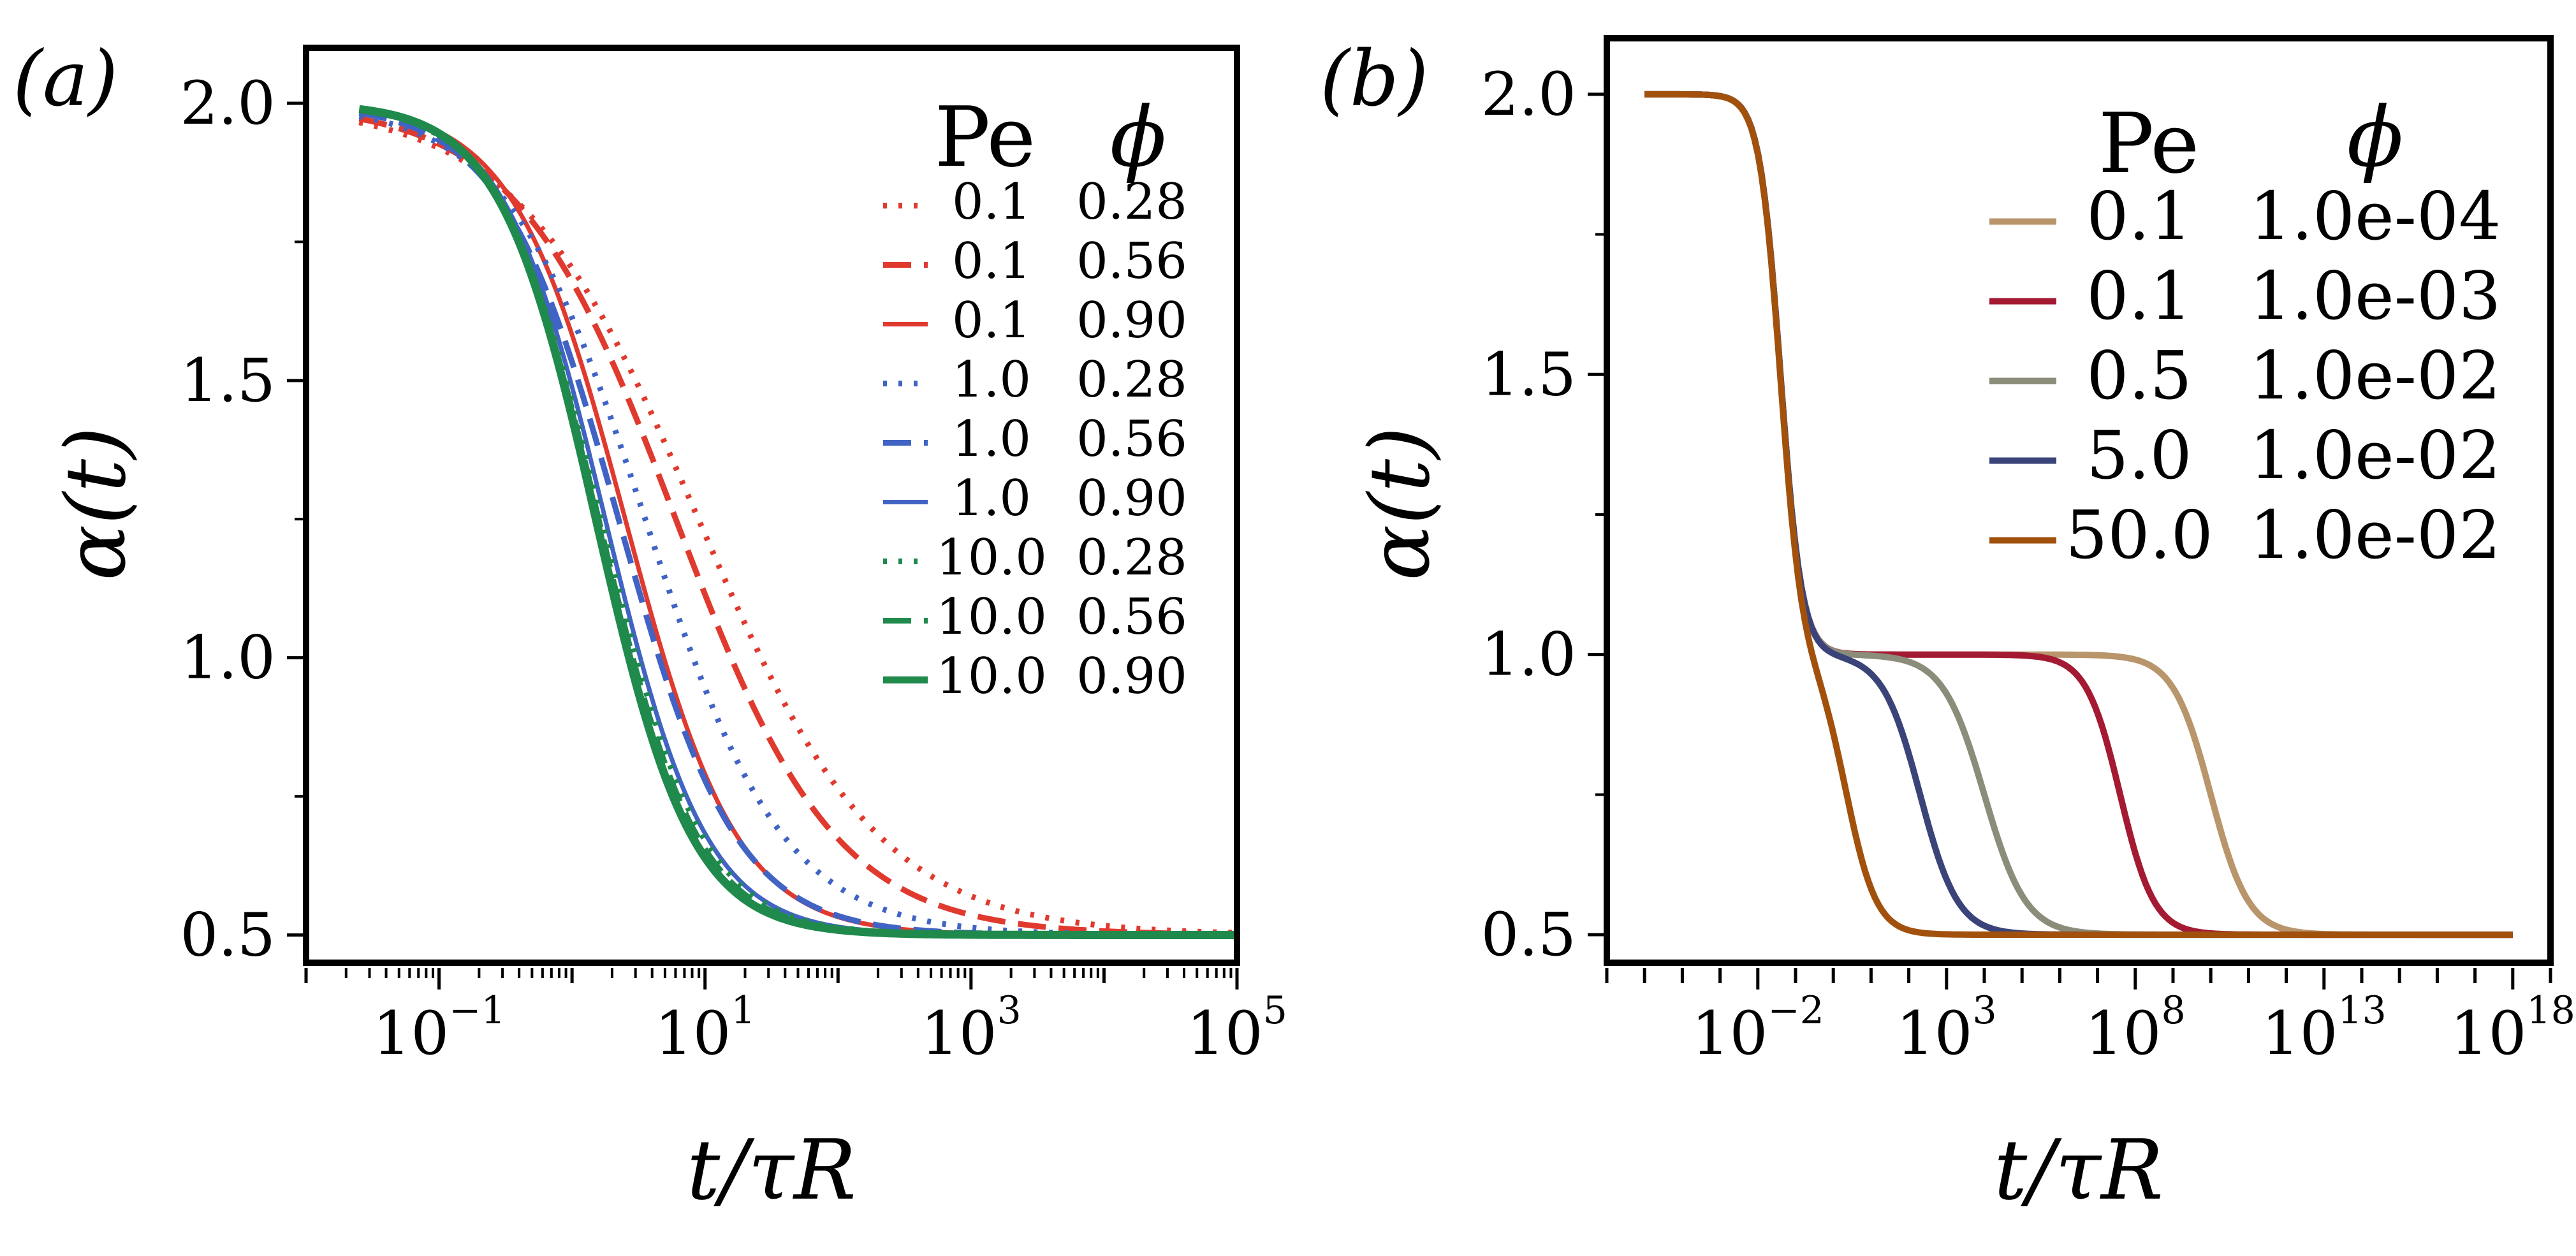  I want to click on b-x-tick-label: 10¹³, so click(2324, 1028).